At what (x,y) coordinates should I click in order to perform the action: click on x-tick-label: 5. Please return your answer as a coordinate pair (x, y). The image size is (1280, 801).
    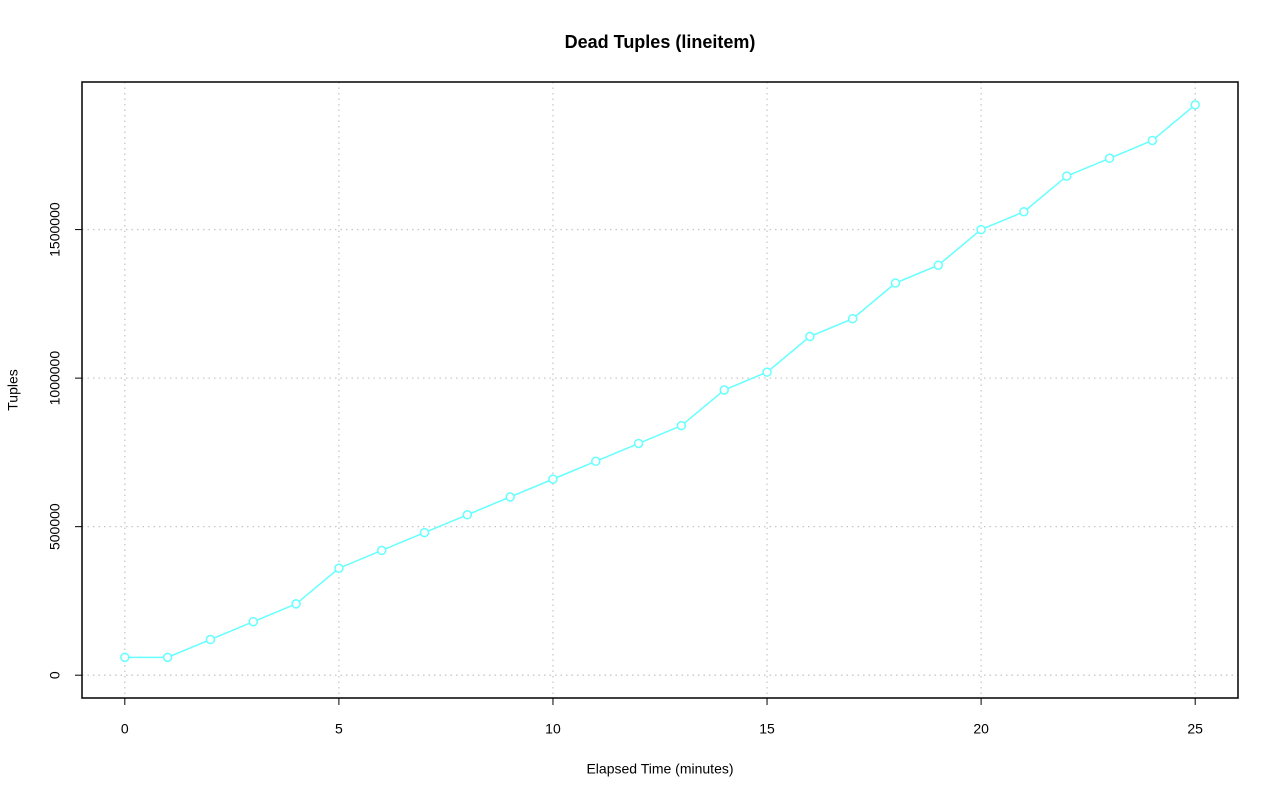
    Looking at the image, I should click on (339, 729).